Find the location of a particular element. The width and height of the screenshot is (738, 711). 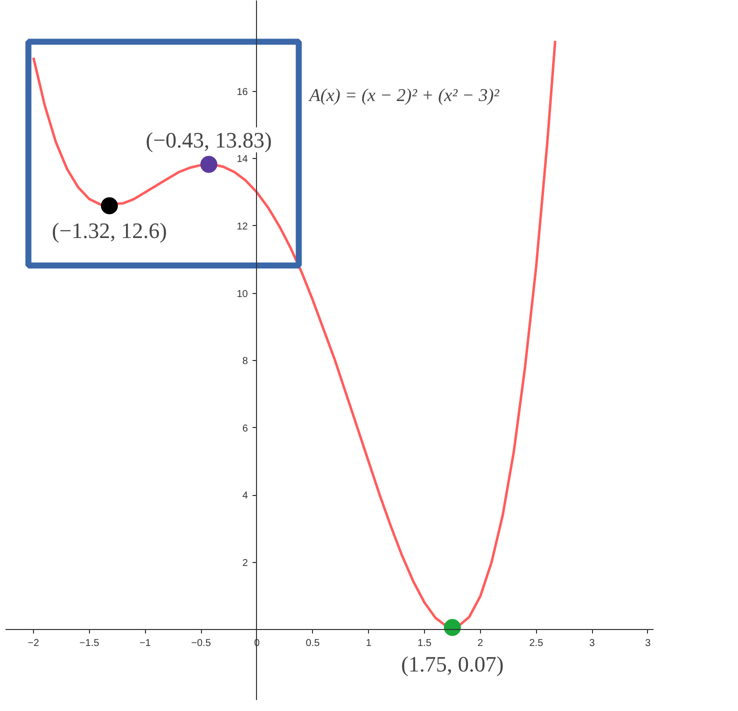

y-tick-label: 4 is located at coordinates (245, 496).